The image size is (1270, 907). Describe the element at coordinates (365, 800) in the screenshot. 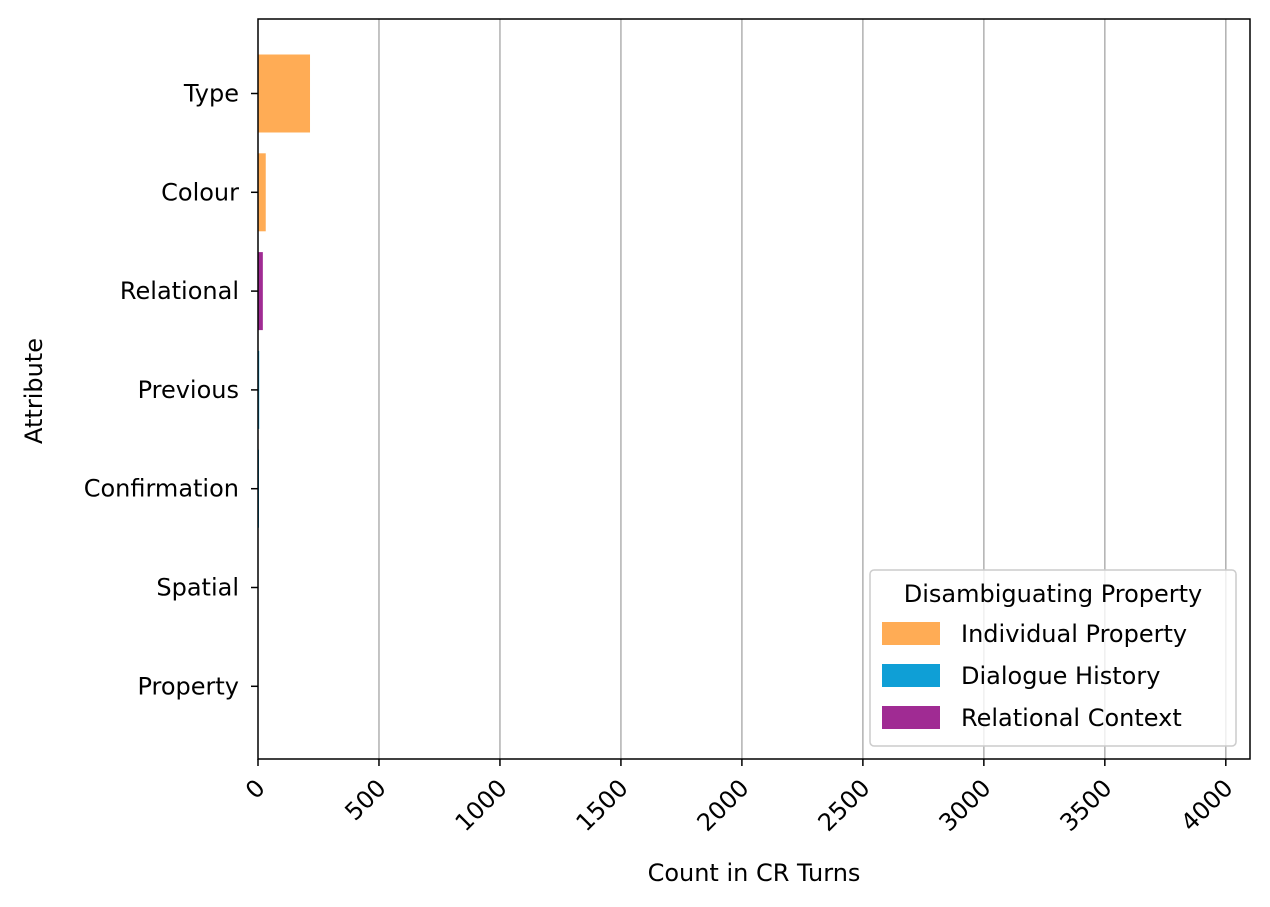

I see `x-tick-label: 500` at that location.